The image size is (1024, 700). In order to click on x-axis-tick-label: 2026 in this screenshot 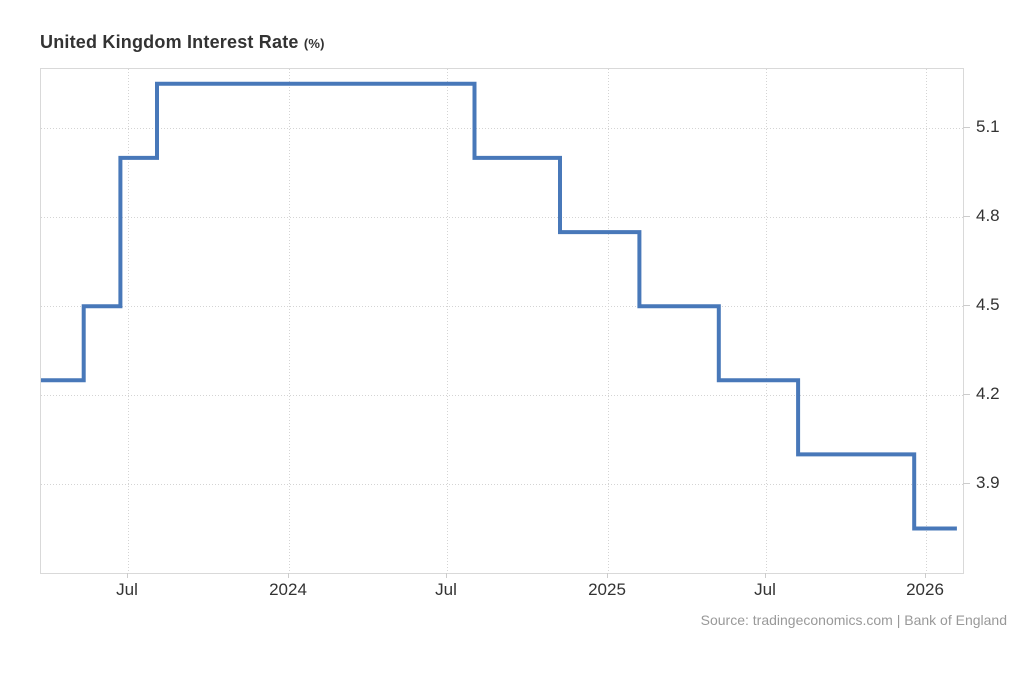, I will do `click(925, 589)`.